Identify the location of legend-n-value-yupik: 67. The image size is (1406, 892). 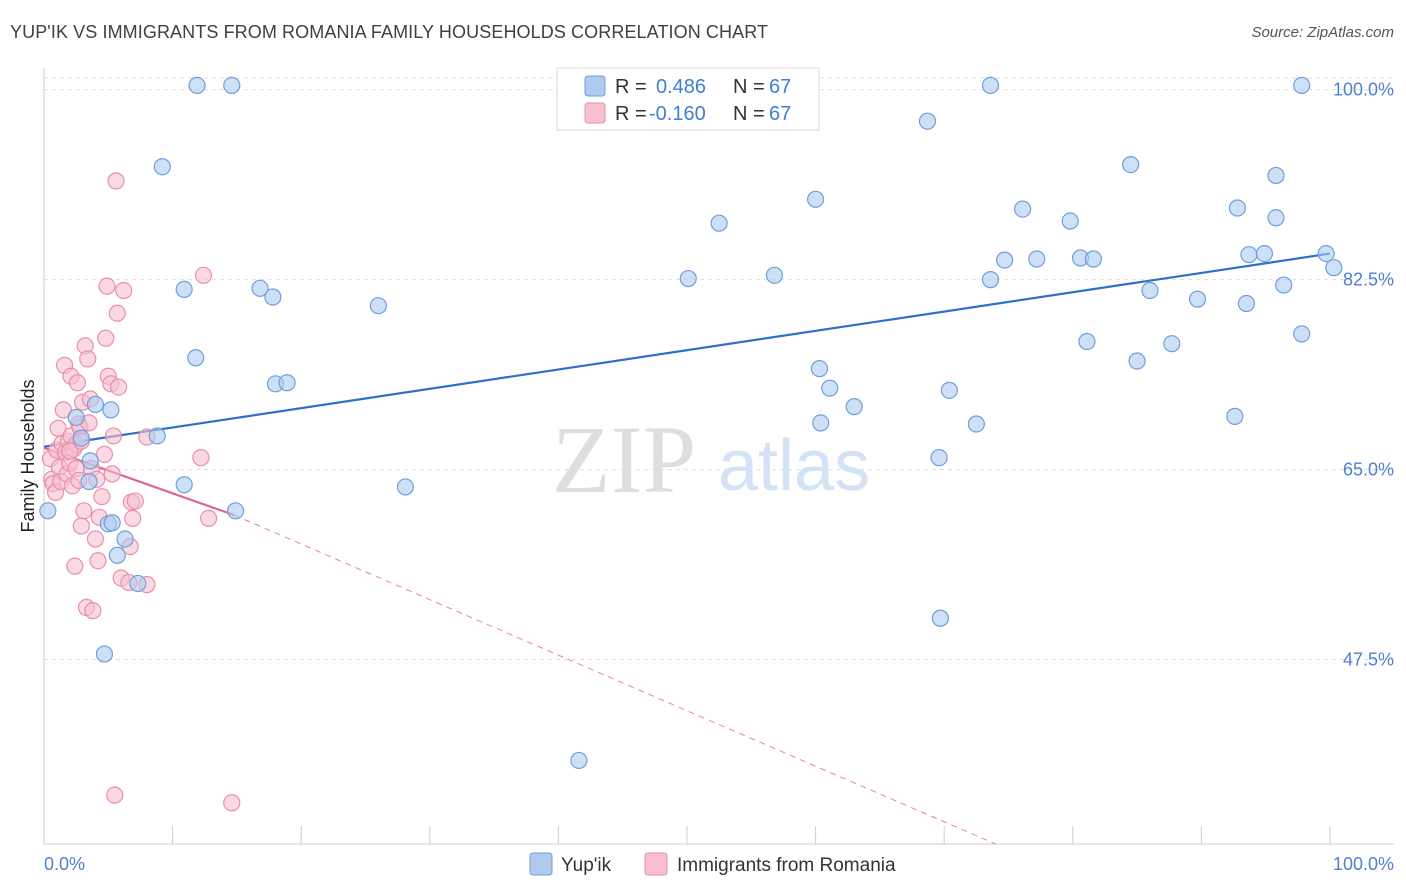
(780, 87).